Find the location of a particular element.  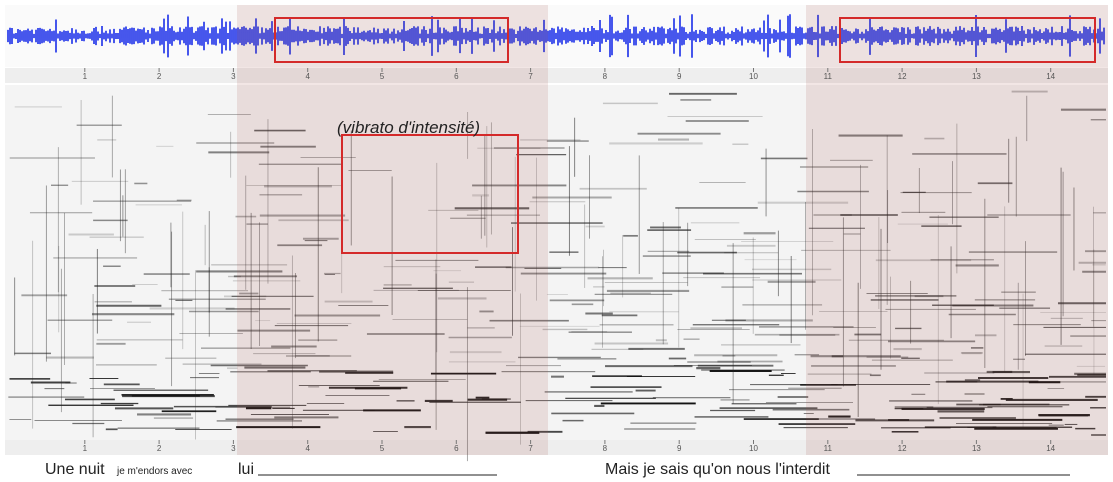

lyric: je m'endors avec is located at coordinates (154, 471).